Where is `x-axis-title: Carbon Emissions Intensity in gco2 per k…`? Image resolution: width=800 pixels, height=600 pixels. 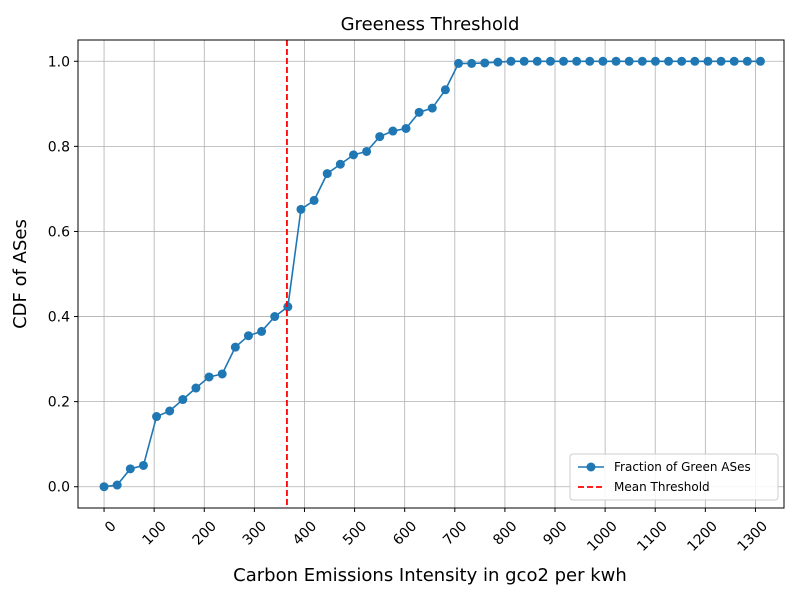
x-axis-title: Carbon Emissions Intensity in gco2 per k… is located at coordinates (430, 575).